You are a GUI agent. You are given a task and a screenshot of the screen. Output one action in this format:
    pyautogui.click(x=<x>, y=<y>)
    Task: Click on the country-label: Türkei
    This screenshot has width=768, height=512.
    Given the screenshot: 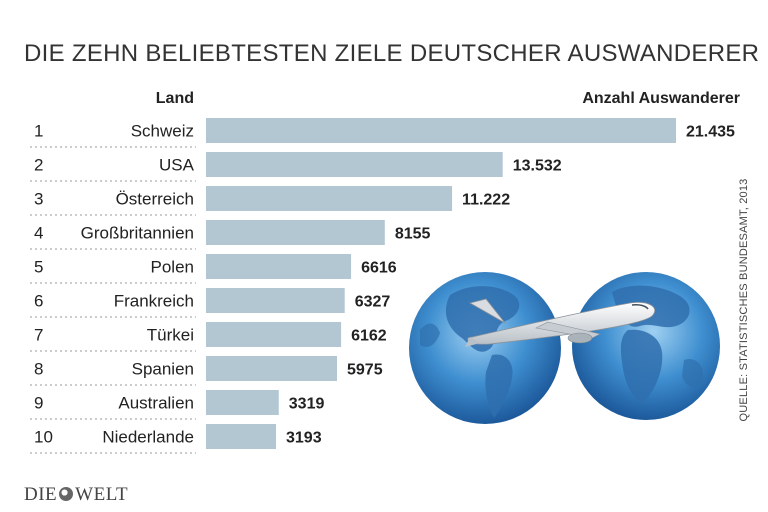 What is the action you would take?
    pyautogui.click(x=170, y=335)
    